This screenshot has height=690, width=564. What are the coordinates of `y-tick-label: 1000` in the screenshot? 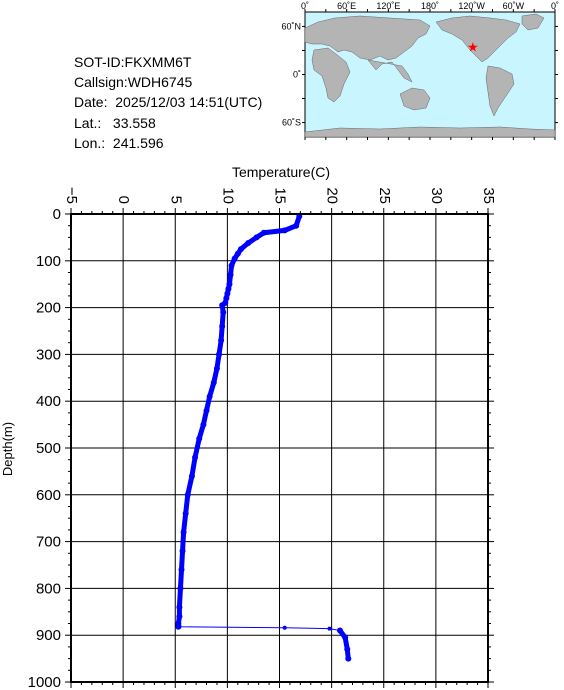 It's located at (44, 682).